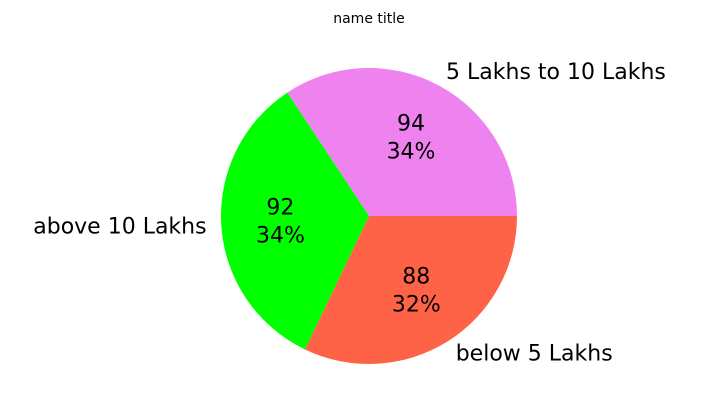 The height and width of the screenshot is (411, 706). I want to click on pie-slice-label-0: 5 Lakhs to 10 Lakhs, so click(556, 72).